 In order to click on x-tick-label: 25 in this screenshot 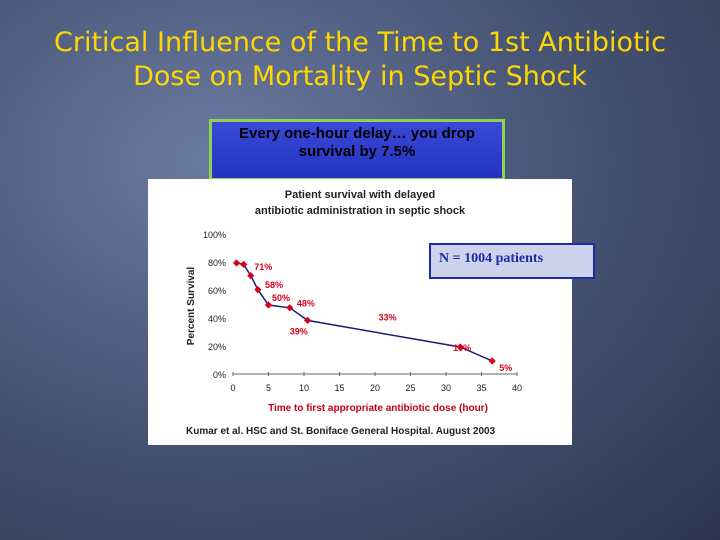, I will do `click(410, 388)`.